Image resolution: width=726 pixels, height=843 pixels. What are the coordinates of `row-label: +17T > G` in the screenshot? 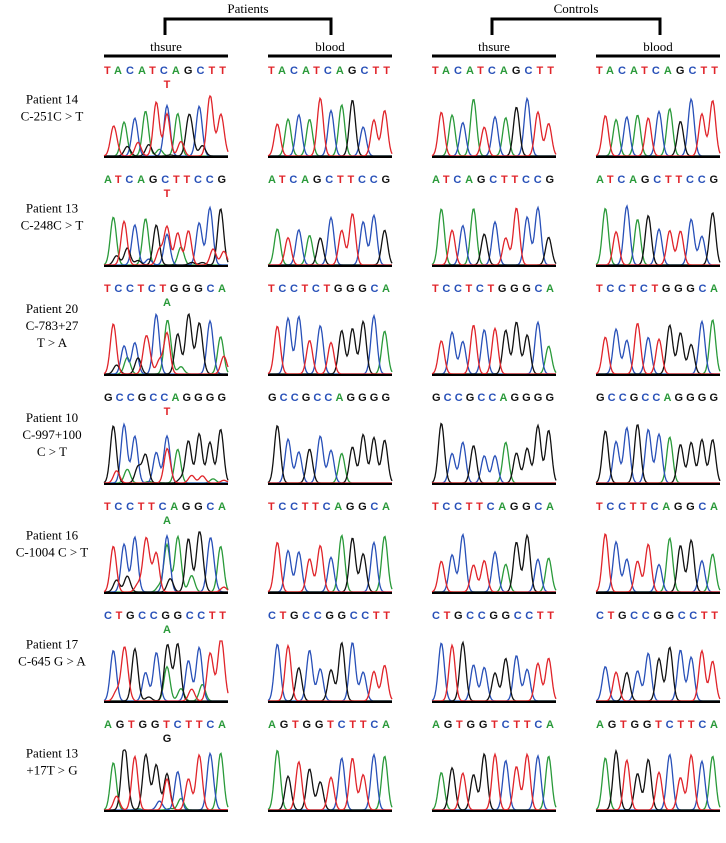 It's located at (51, 770).